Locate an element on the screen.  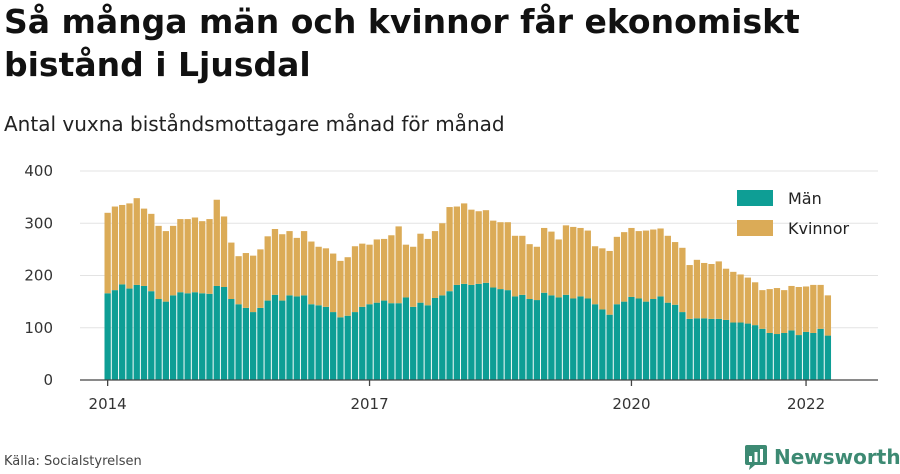
x-tick-label: 2020 is located at coordinates (631, 404).